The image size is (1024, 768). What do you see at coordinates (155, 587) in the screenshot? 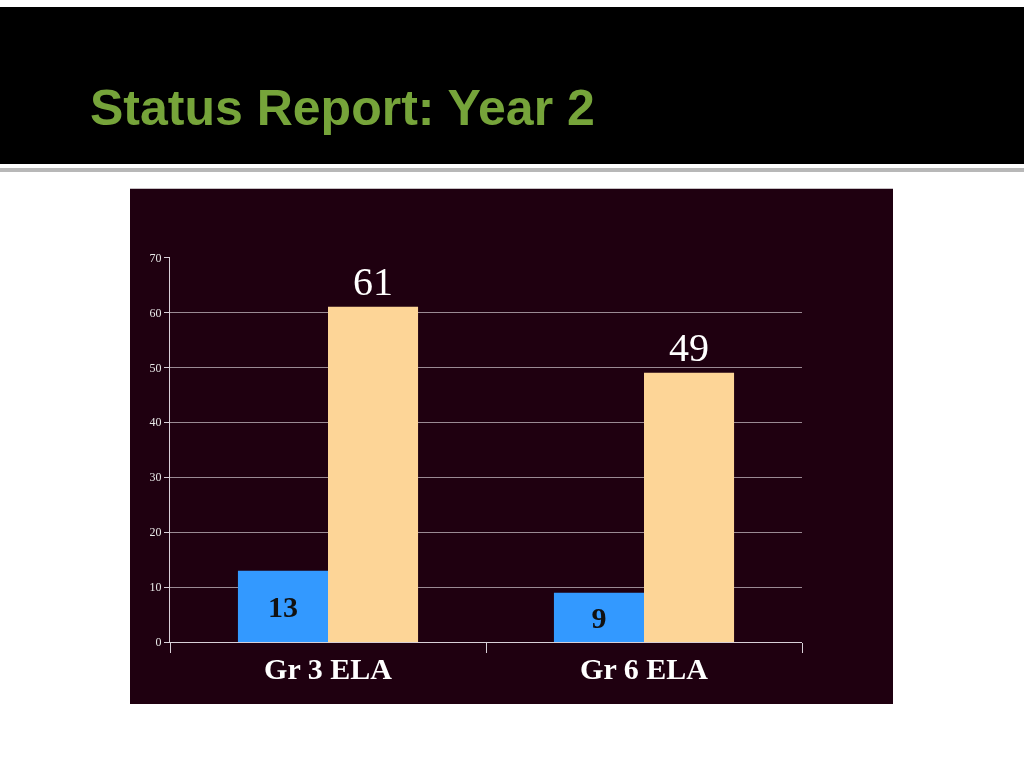
I see `y-tick-label: 10` at bounding box center [155, 587].